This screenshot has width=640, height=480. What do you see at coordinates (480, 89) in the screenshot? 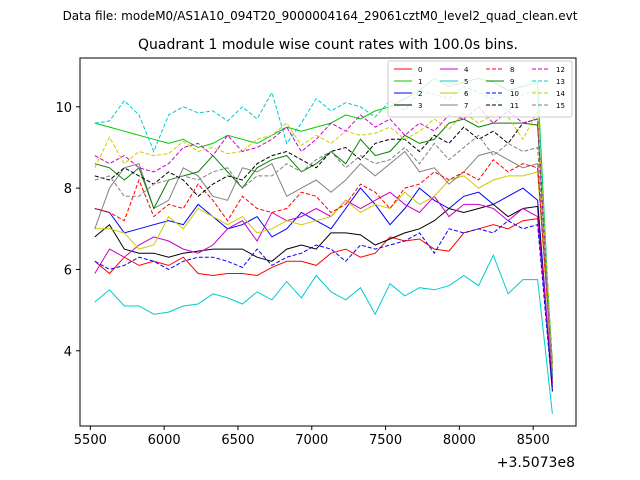
I see `legend-box` at bounding box center [480, 89].